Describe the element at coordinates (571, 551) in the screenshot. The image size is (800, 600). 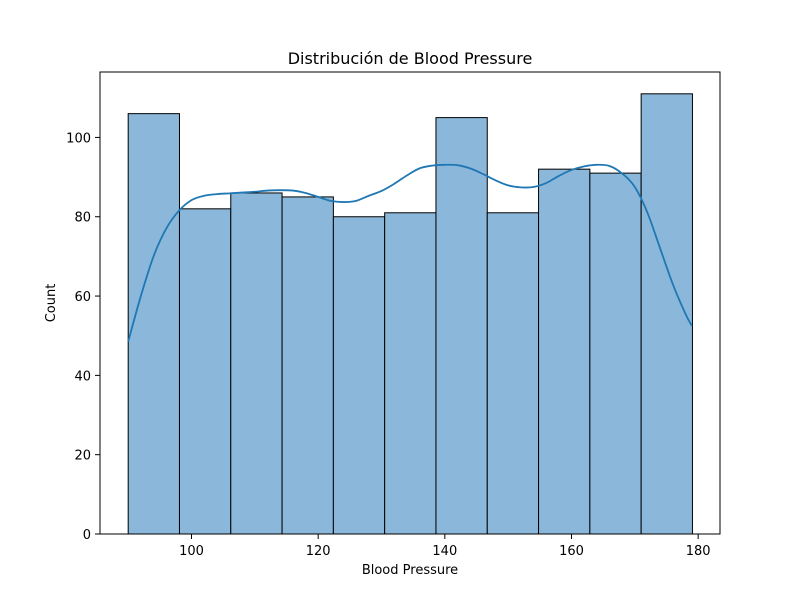
I see `x-tick-label: 160` at that location.